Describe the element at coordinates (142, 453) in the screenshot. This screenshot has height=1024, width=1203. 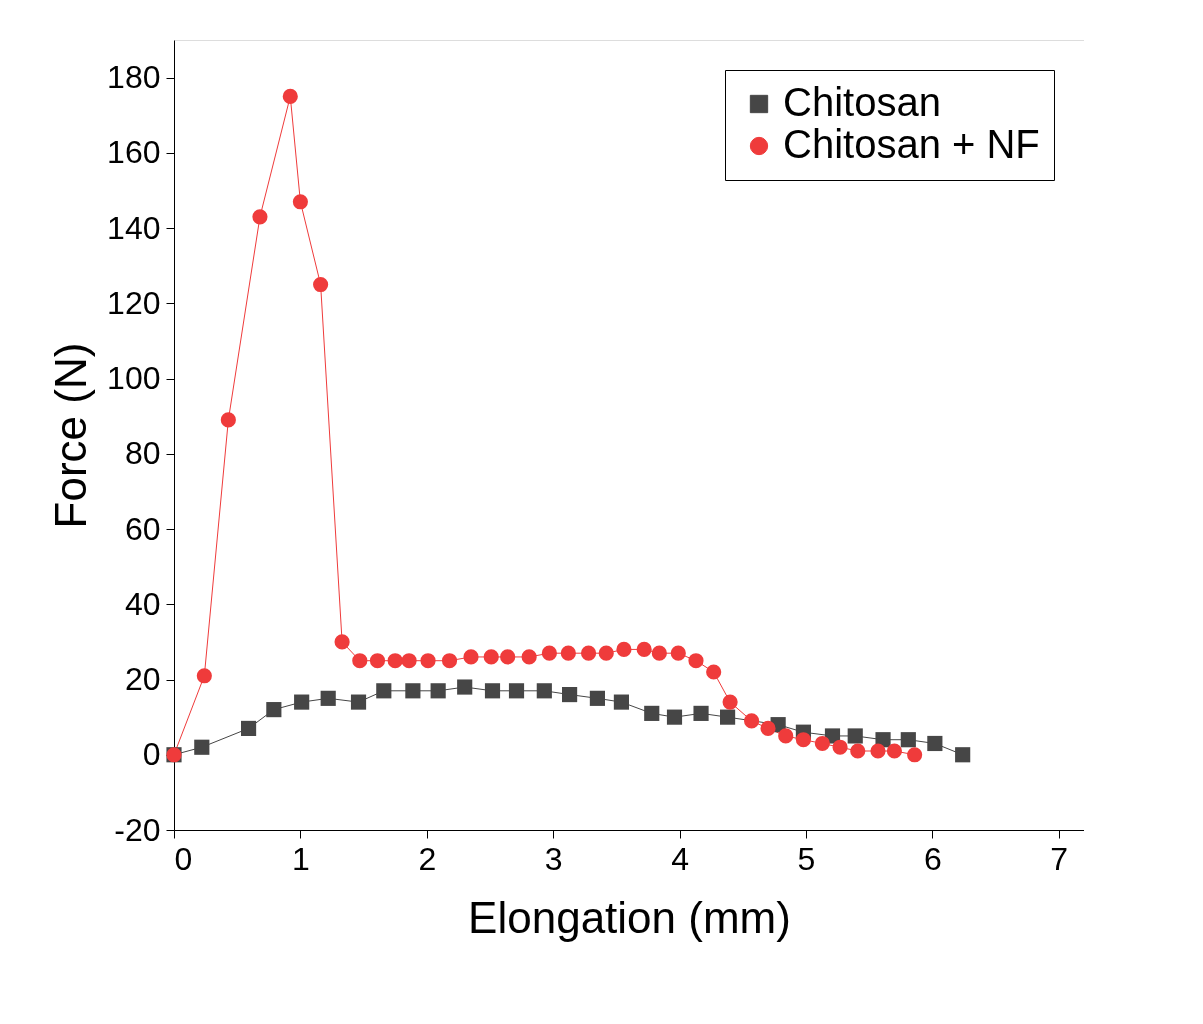
I see `y-tick-label: 80` at that location.